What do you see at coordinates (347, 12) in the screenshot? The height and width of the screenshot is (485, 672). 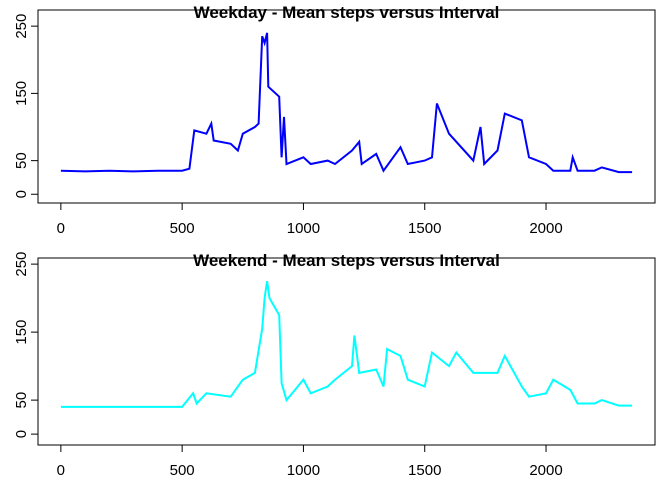 I see `chart-title: Weekday - Mean steps versus Interval` at bounding box center [347, 12].